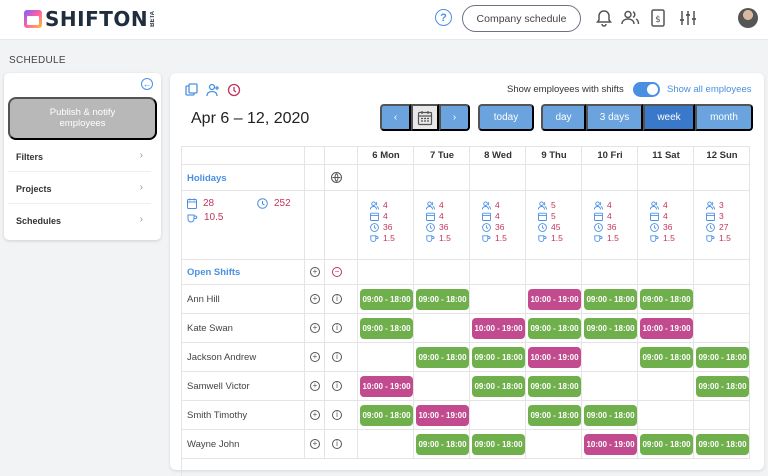 This screenshot has width=768, height=476. What do you see at coordinates (563, 117) in the screenshot?
I see `view-day-button: day` at bounding box center [563, 117].